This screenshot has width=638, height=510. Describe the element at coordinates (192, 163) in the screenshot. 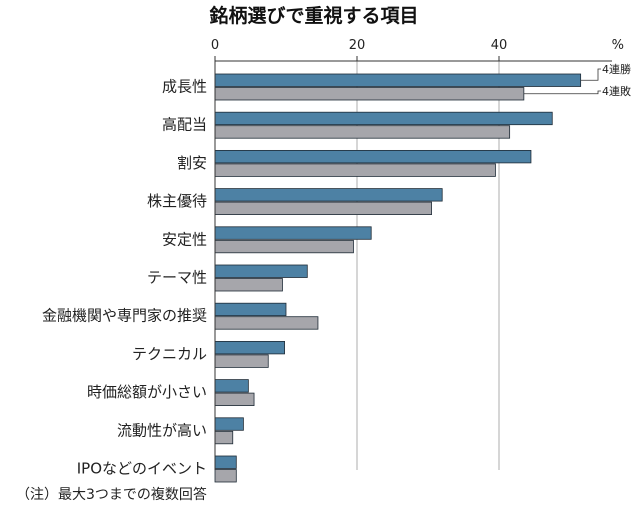

I see `category-label: 割安` at that location.